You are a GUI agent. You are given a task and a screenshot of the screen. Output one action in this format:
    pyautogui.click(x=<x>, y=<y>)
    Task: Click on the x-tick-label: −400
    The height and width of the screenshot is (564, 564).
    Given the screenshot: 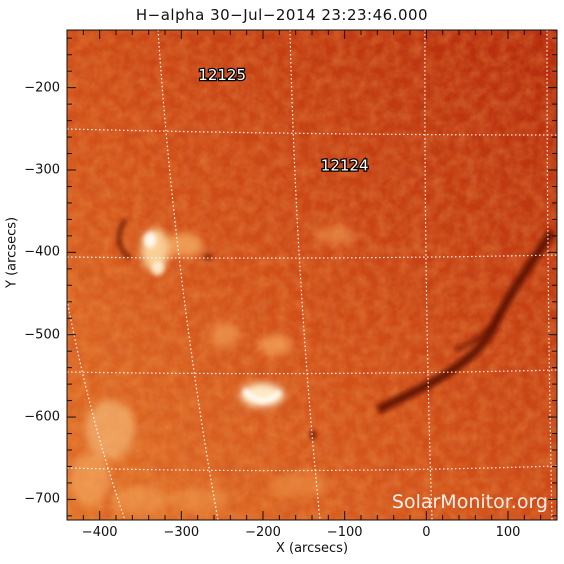 What is the action you would take?
    pyautogui.click(x=99, y=532)
    